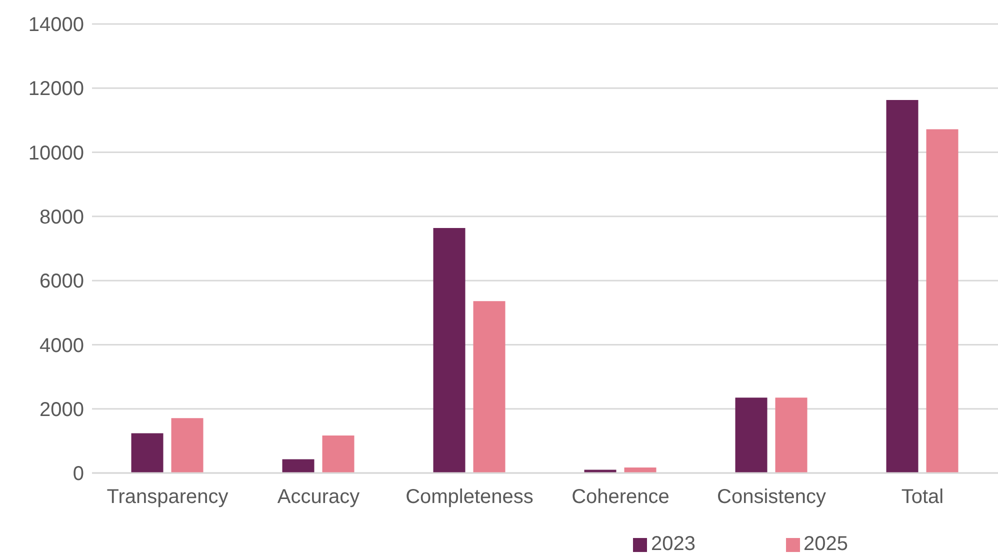  I want to click on y-tick-label: 14000, so click(56, 25).